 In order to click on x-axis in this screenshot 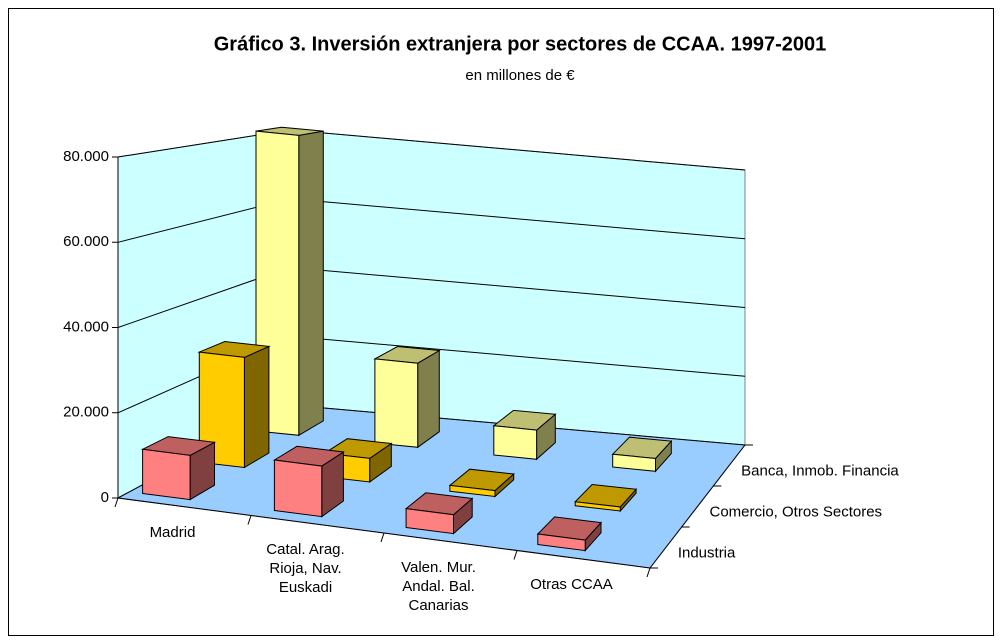, I will do `click(384, 533)`.